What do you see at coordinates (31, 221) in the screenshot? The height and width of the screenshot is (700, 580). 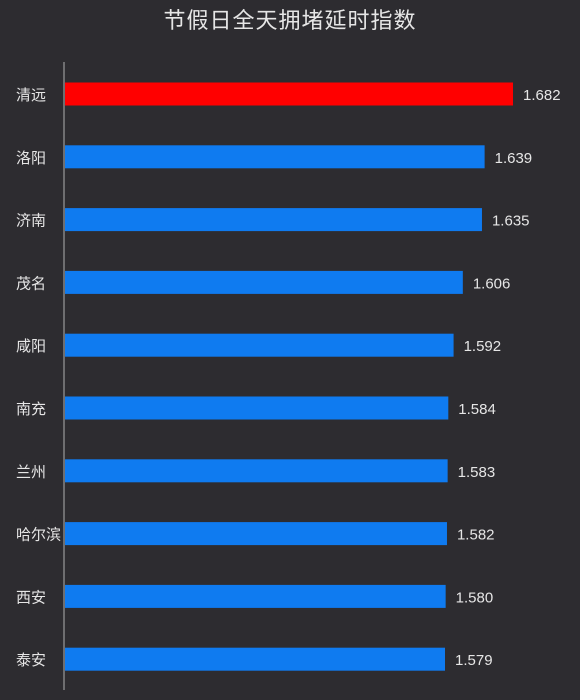 I see `category-label-3: 济南` at bounding box center [31, 221].